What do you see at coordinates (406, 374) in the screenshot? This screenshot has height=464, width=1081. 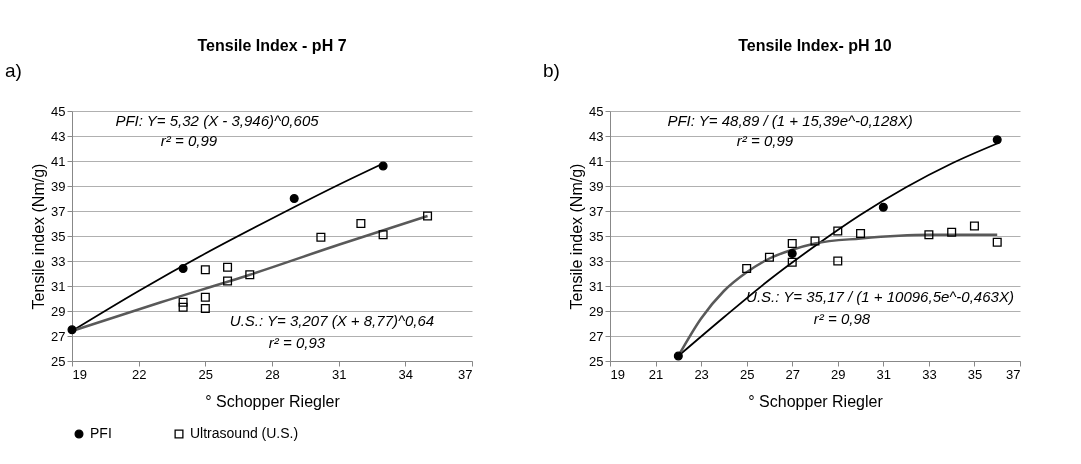 I see `x-tick-label: 34` at bounding box center [406, 374].